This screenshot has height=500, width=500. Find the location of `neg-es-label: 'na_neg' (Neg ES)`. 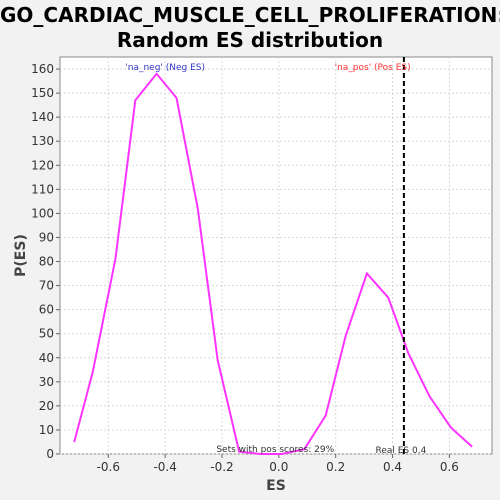

neg-es-label: 'na_neg' (Neg ES) is located at coordinates (165, 68).